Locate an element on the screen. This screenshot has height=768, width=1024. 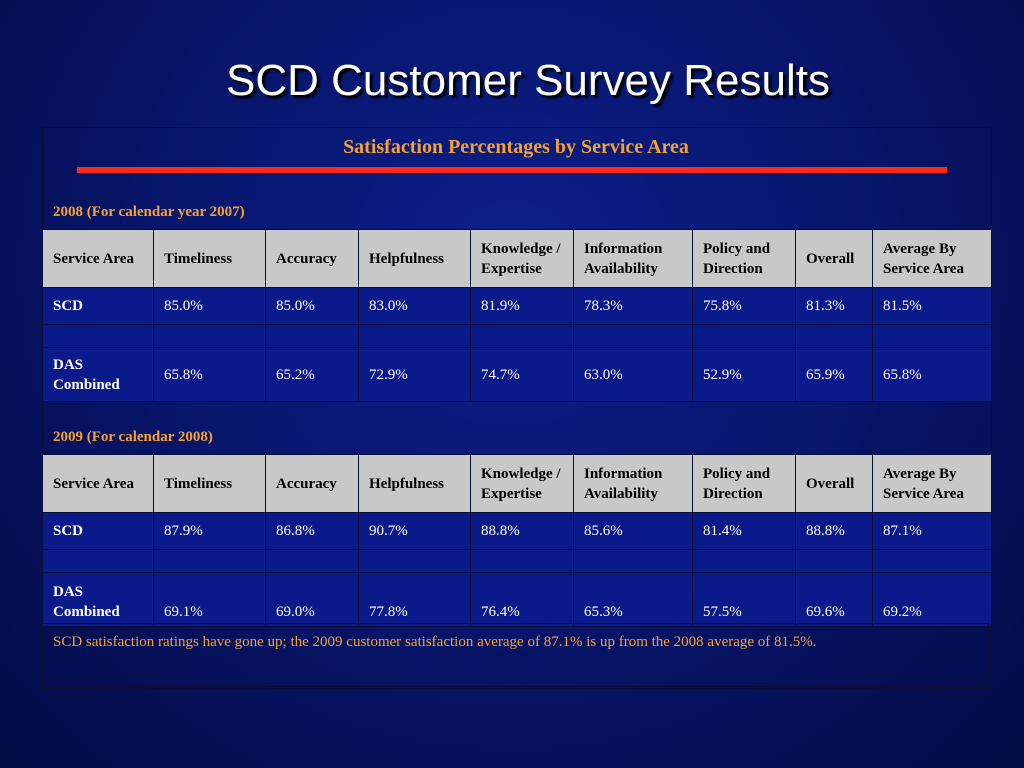
table-cell: 52.9% is located at coordinates (744, 374).